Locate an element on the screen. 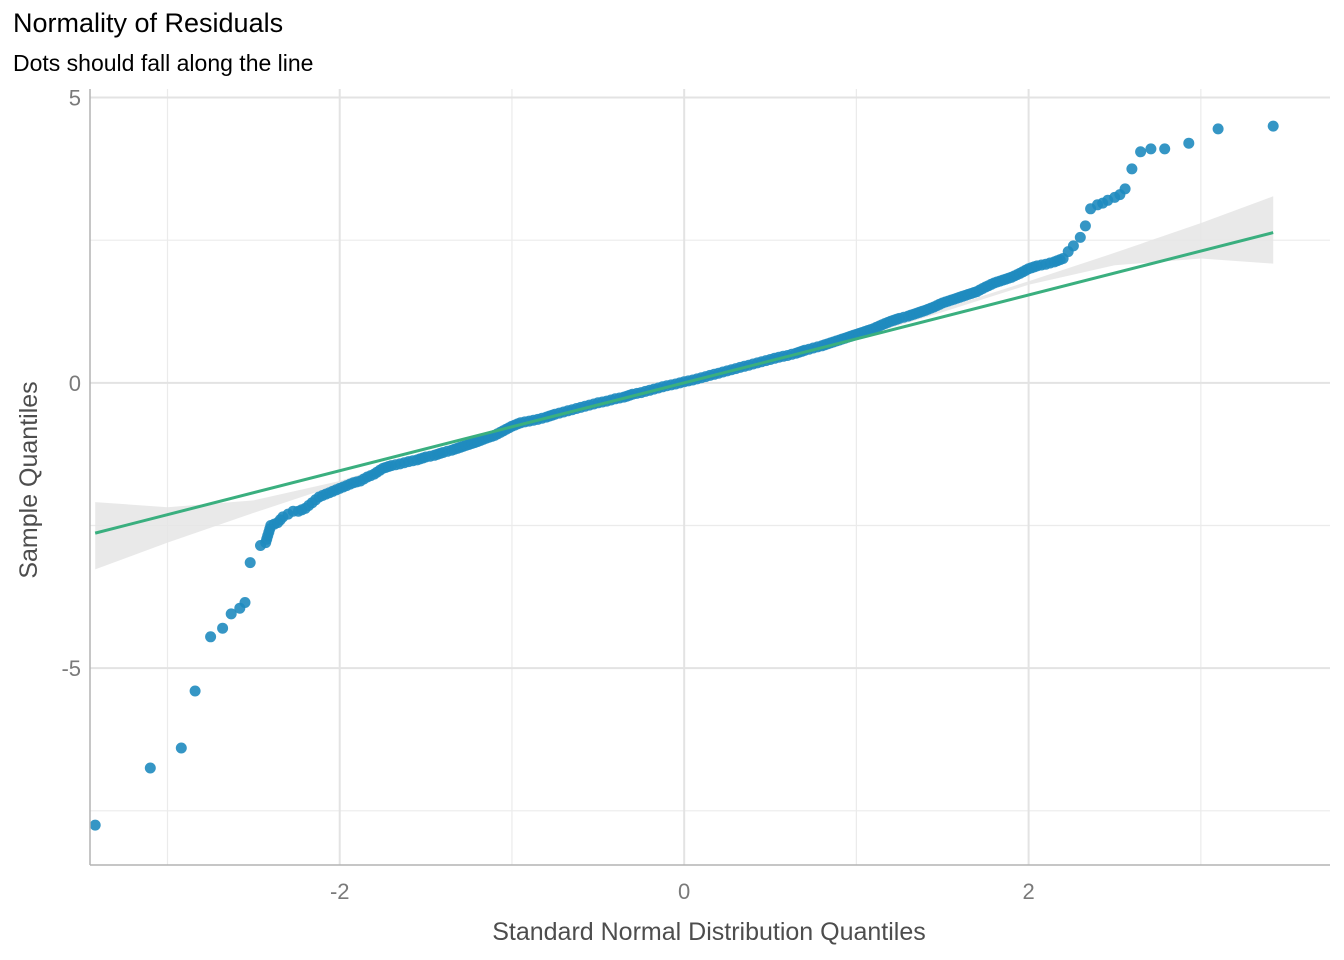 The height and width of the screenshot is (960, 1344). x-tick-label: 2 is located at coordinates (1028, 891).